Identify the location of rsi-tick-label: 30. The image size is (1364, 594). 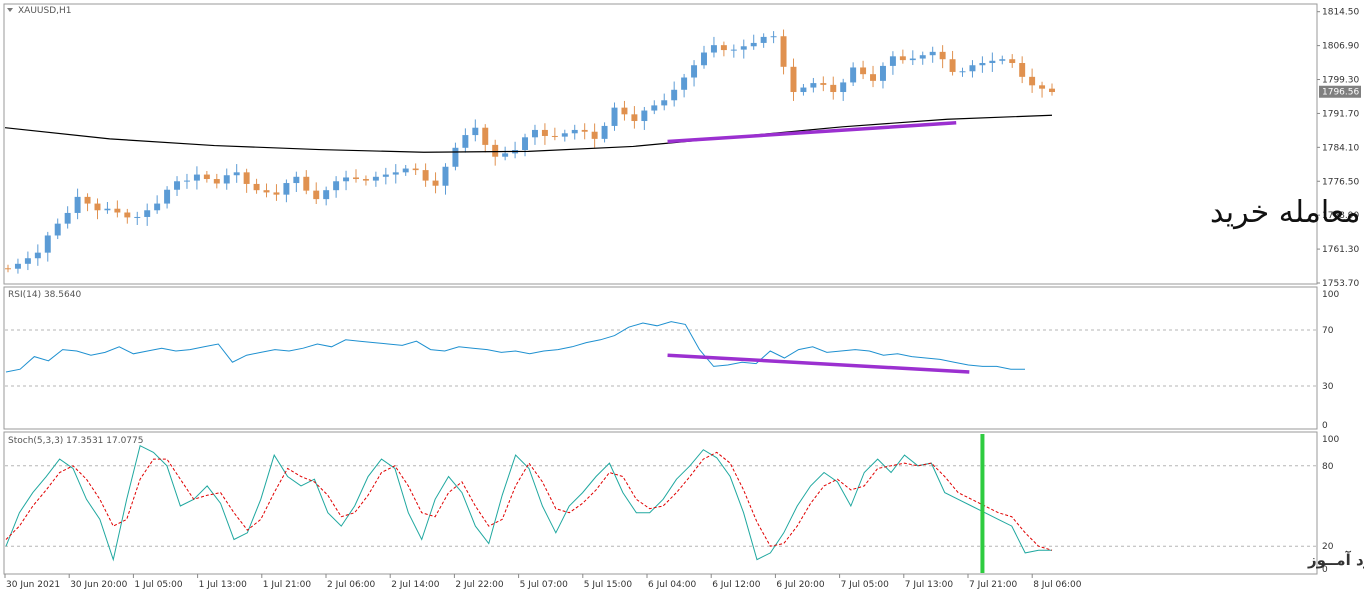
(1328, 387).